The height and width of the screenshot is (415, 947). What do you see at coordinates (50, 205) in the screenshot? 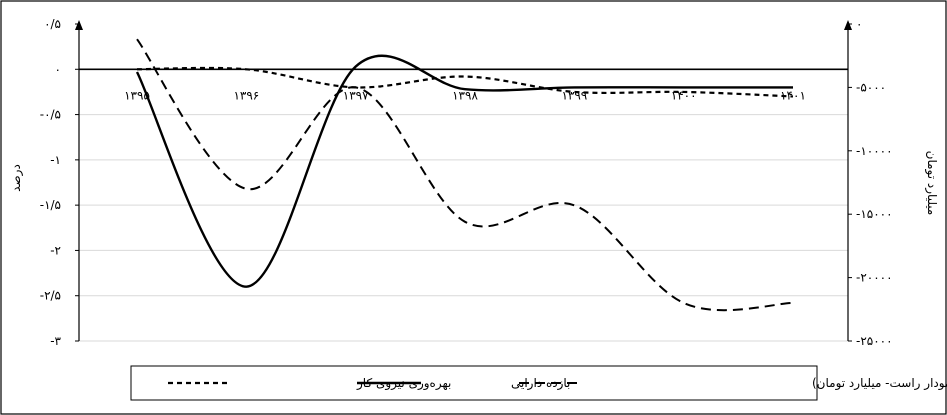
I see `left-tick-label: -۱/۵` at bounding box center [50, 205].